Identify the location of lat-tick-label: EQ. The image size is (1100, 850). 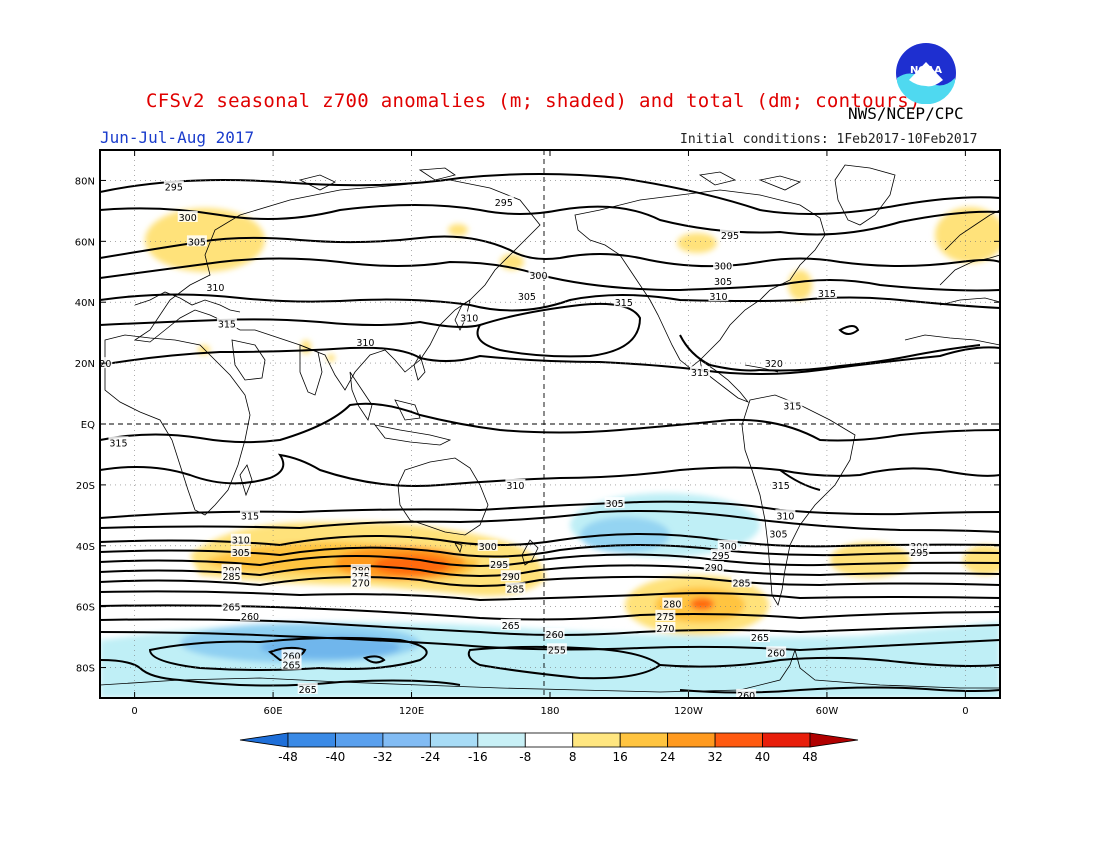
(88, 425).